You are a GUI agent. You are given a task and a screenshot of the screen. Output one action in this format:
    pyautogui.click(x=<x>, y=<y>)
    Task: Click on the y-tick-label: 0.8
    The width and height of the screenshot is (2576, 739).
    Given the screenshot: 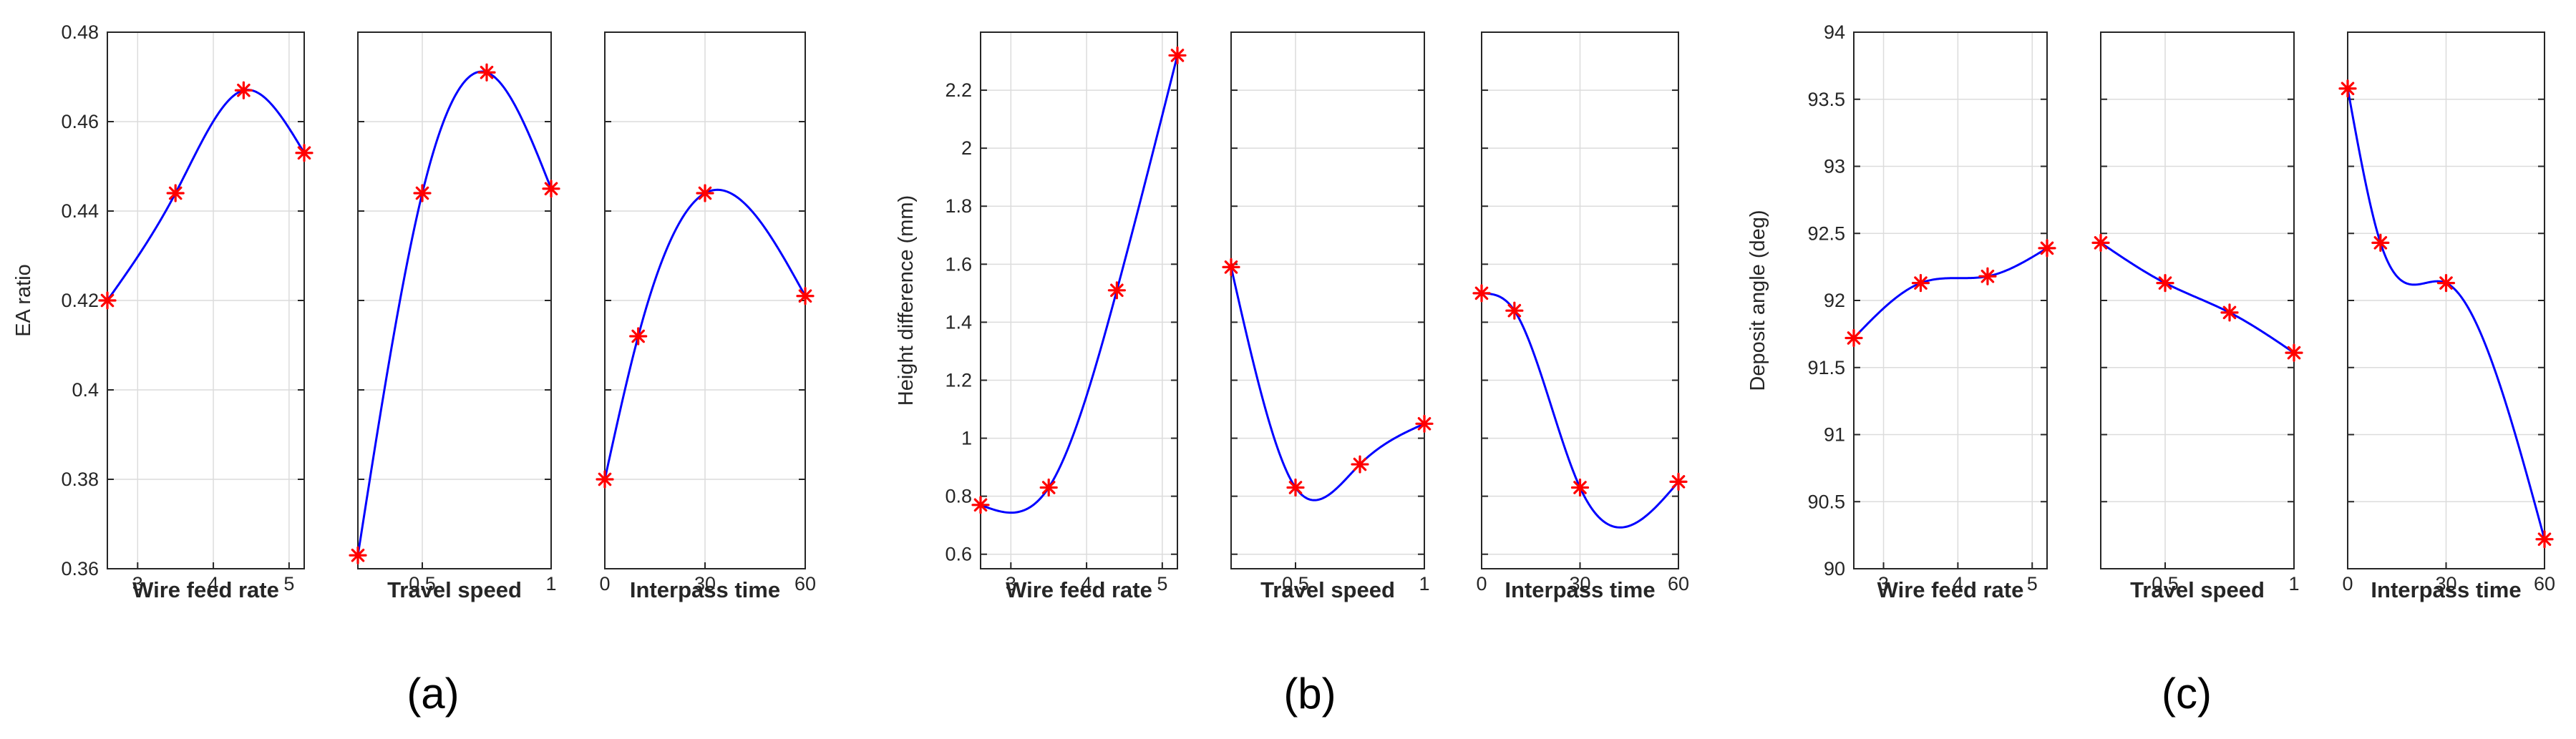 What is the action you would take?
    pyautogui.click(x=958, y=496)
    